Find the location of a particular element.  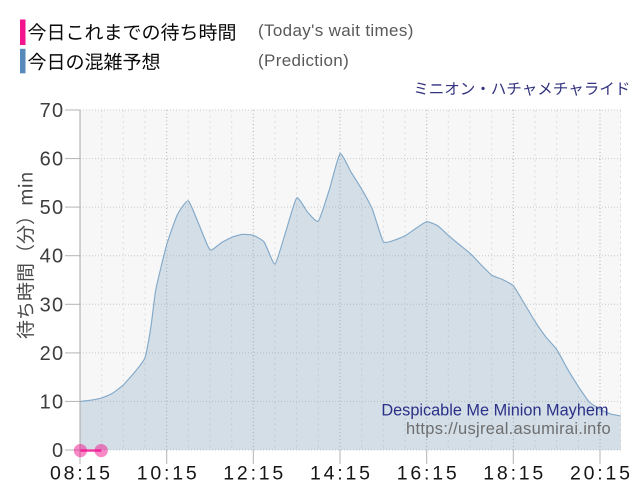

svg-text: 40 is located at coordinates (52, 257).